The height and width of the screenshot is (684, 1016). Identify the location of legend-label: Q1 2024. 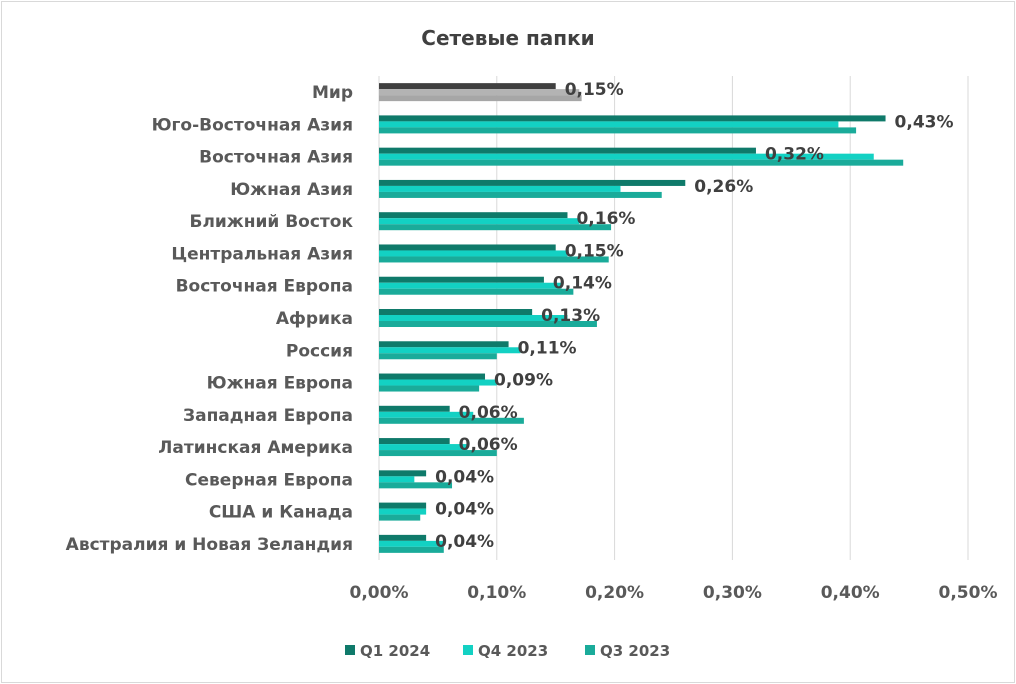
(395, 651).